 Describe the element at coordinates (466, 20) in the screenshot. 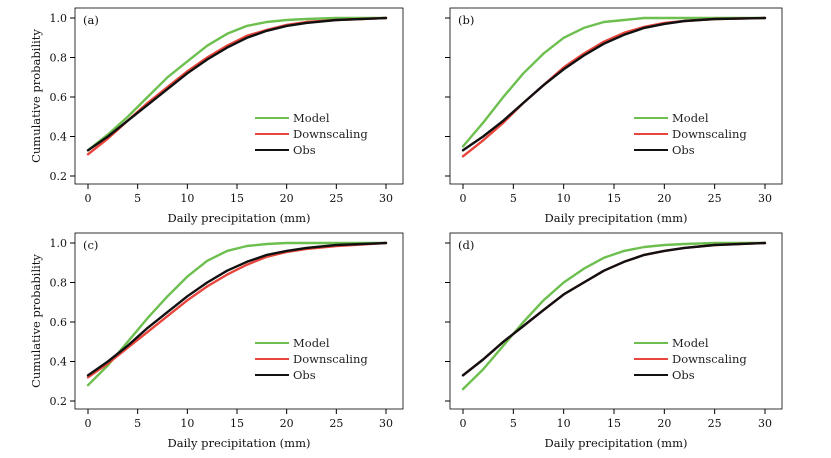

I see `panel-label: (b)` at that location.